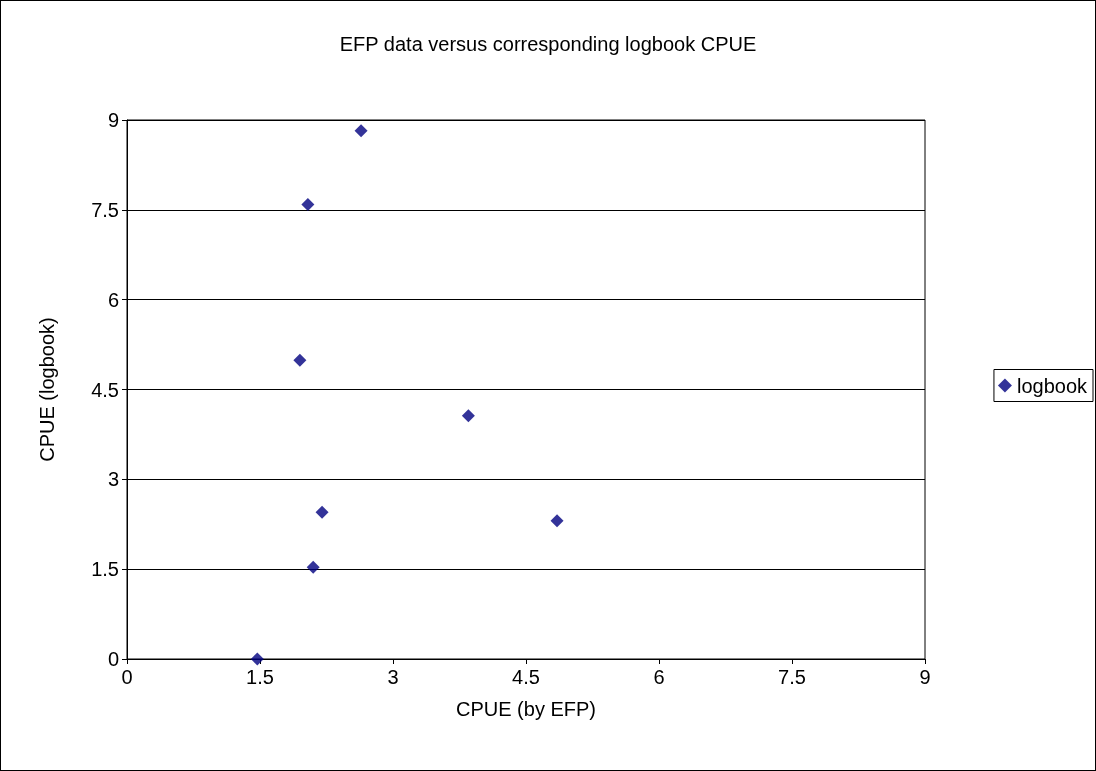  Describe the element at coordinates (113, 120) in the screenshot. I see `y-tick-label: 9` at that location.